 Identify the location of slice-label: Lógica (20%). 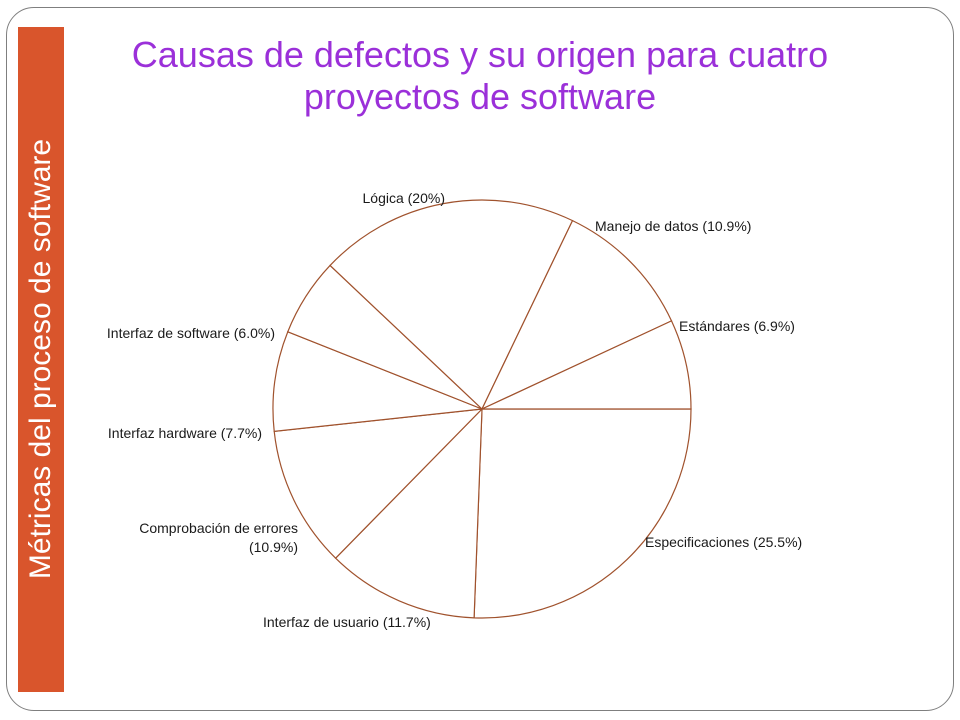
(404, 198).